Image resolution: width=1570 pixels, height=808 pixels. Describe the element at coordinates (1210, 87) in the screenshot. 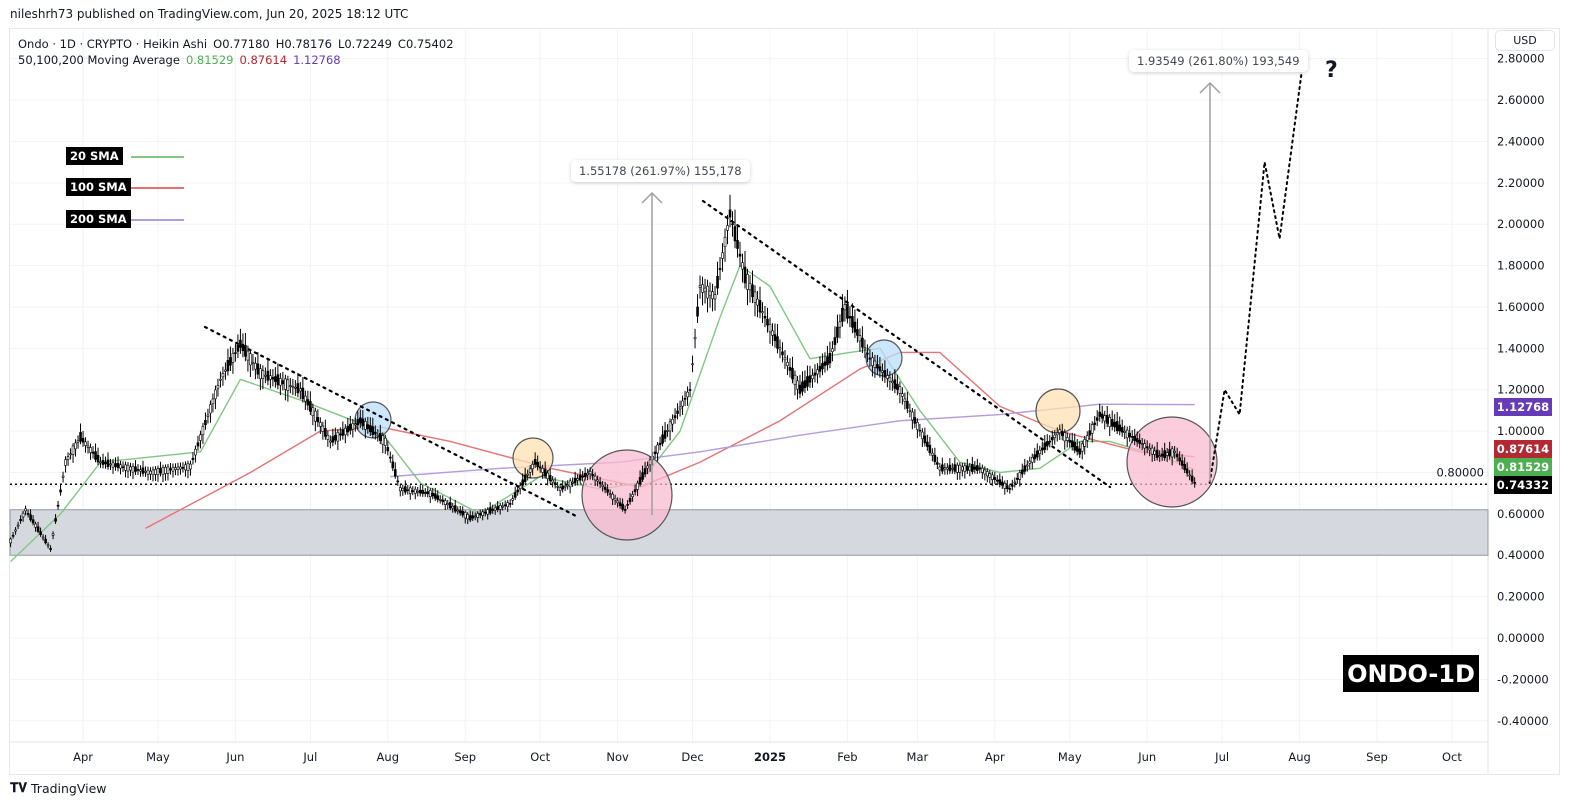

I see `arrow-head-icon` at that location.